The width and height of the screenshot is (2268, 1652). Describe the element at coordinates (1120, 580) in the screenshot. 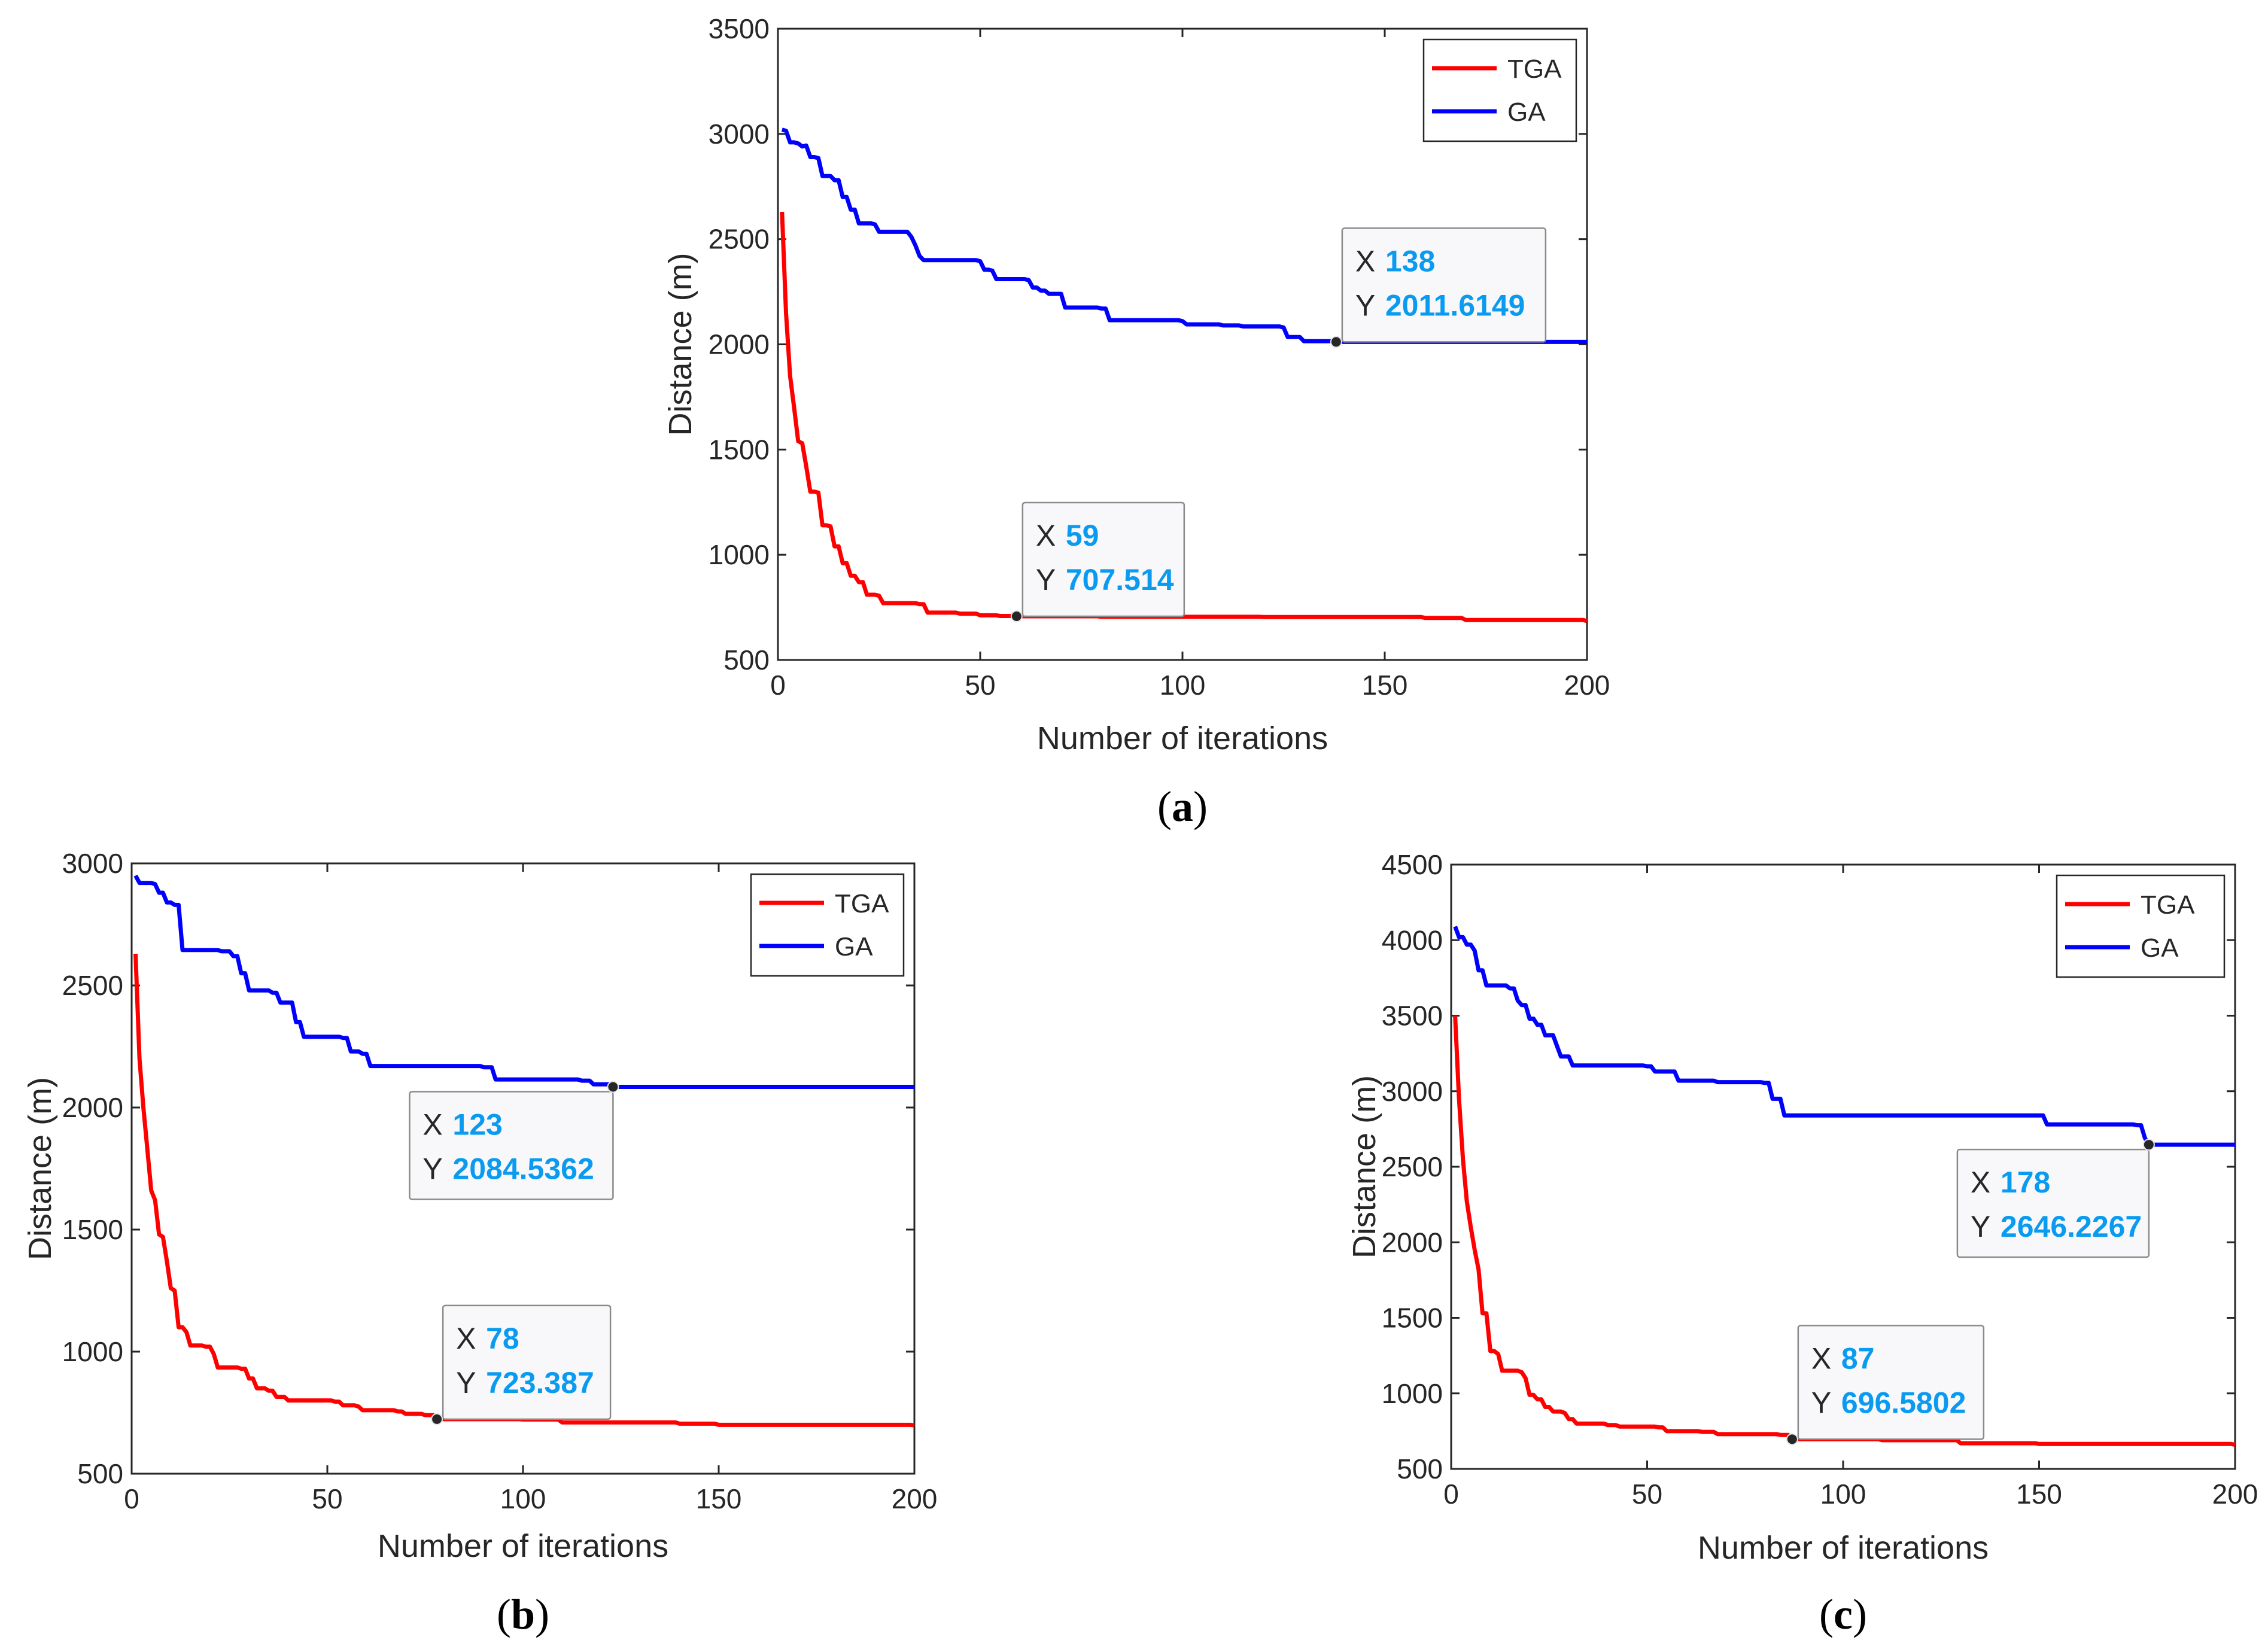

I see `datatip-y-value: 707.514` at that location.